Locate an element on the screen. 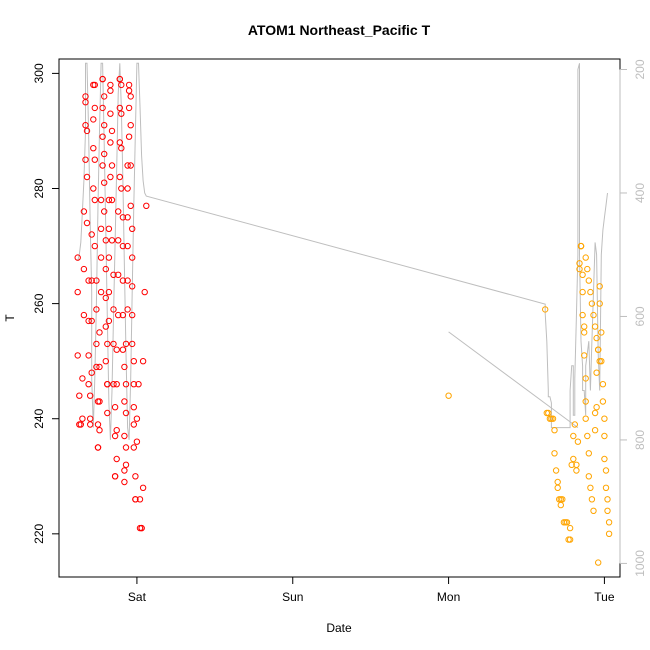 The image size is (650, 650). x-axis-label: Date is located at coordinates (339, 628).